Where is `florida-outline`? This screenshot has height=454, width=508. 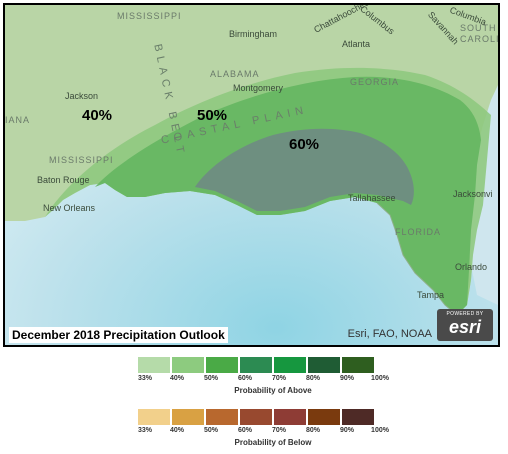
florida-outline is located at coordinates (417, 259).